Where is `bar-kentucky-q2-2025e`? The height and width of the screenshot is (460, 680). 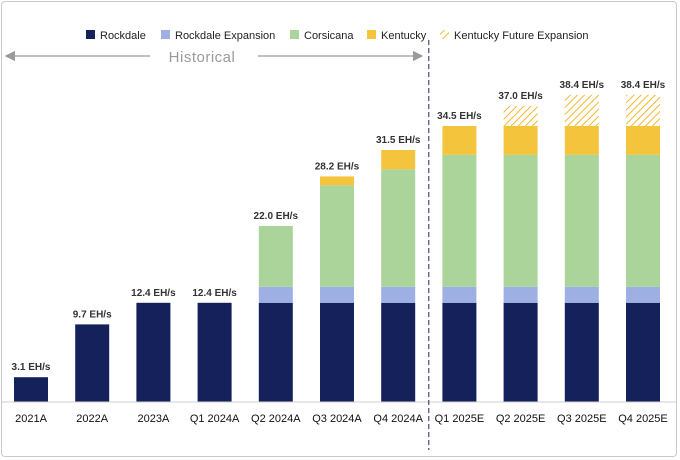 bar-kentucky-q2-2025e is located at coordinates (520, 140).